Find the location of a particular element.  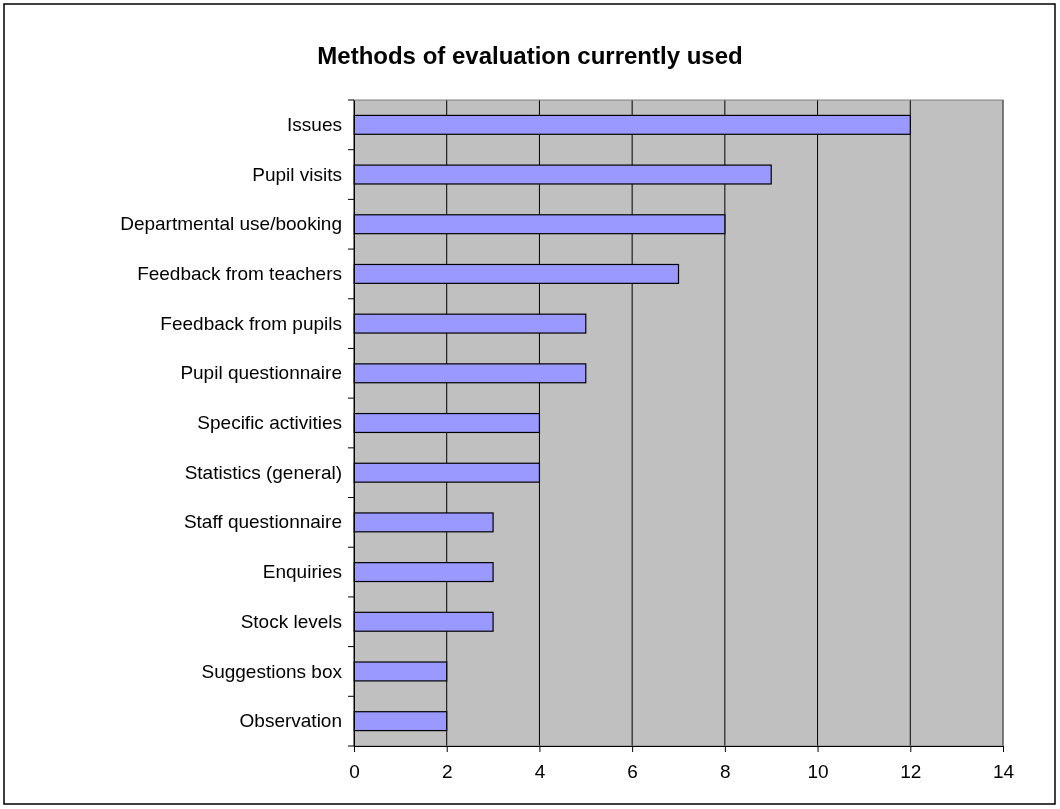

x-tick-label: 12 is located at coordinates (911, 771).